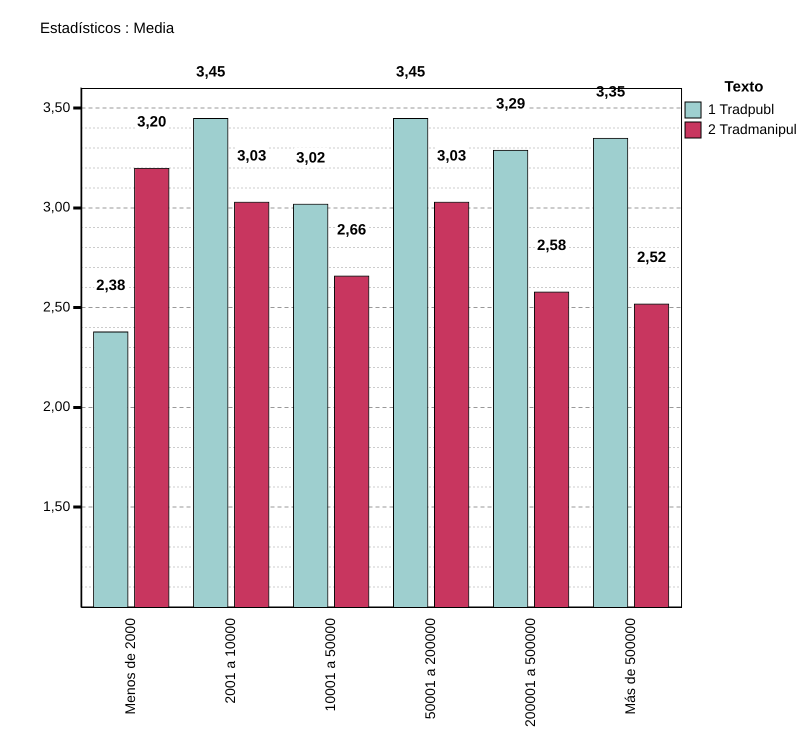 The height and width of the screenshot is (740, 807). I want to click on y-tick-label: 3,50, so click(56, 106).